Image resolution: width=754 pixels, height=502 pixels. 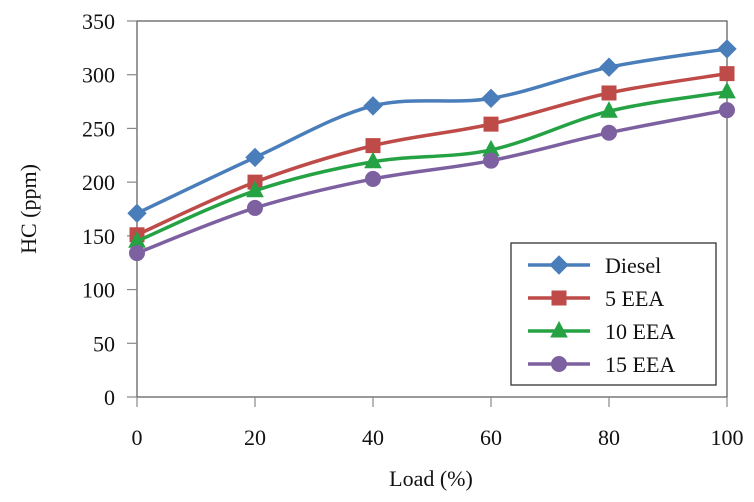 I want to click on x-tick-label: 0, so click(x=137, y=437).